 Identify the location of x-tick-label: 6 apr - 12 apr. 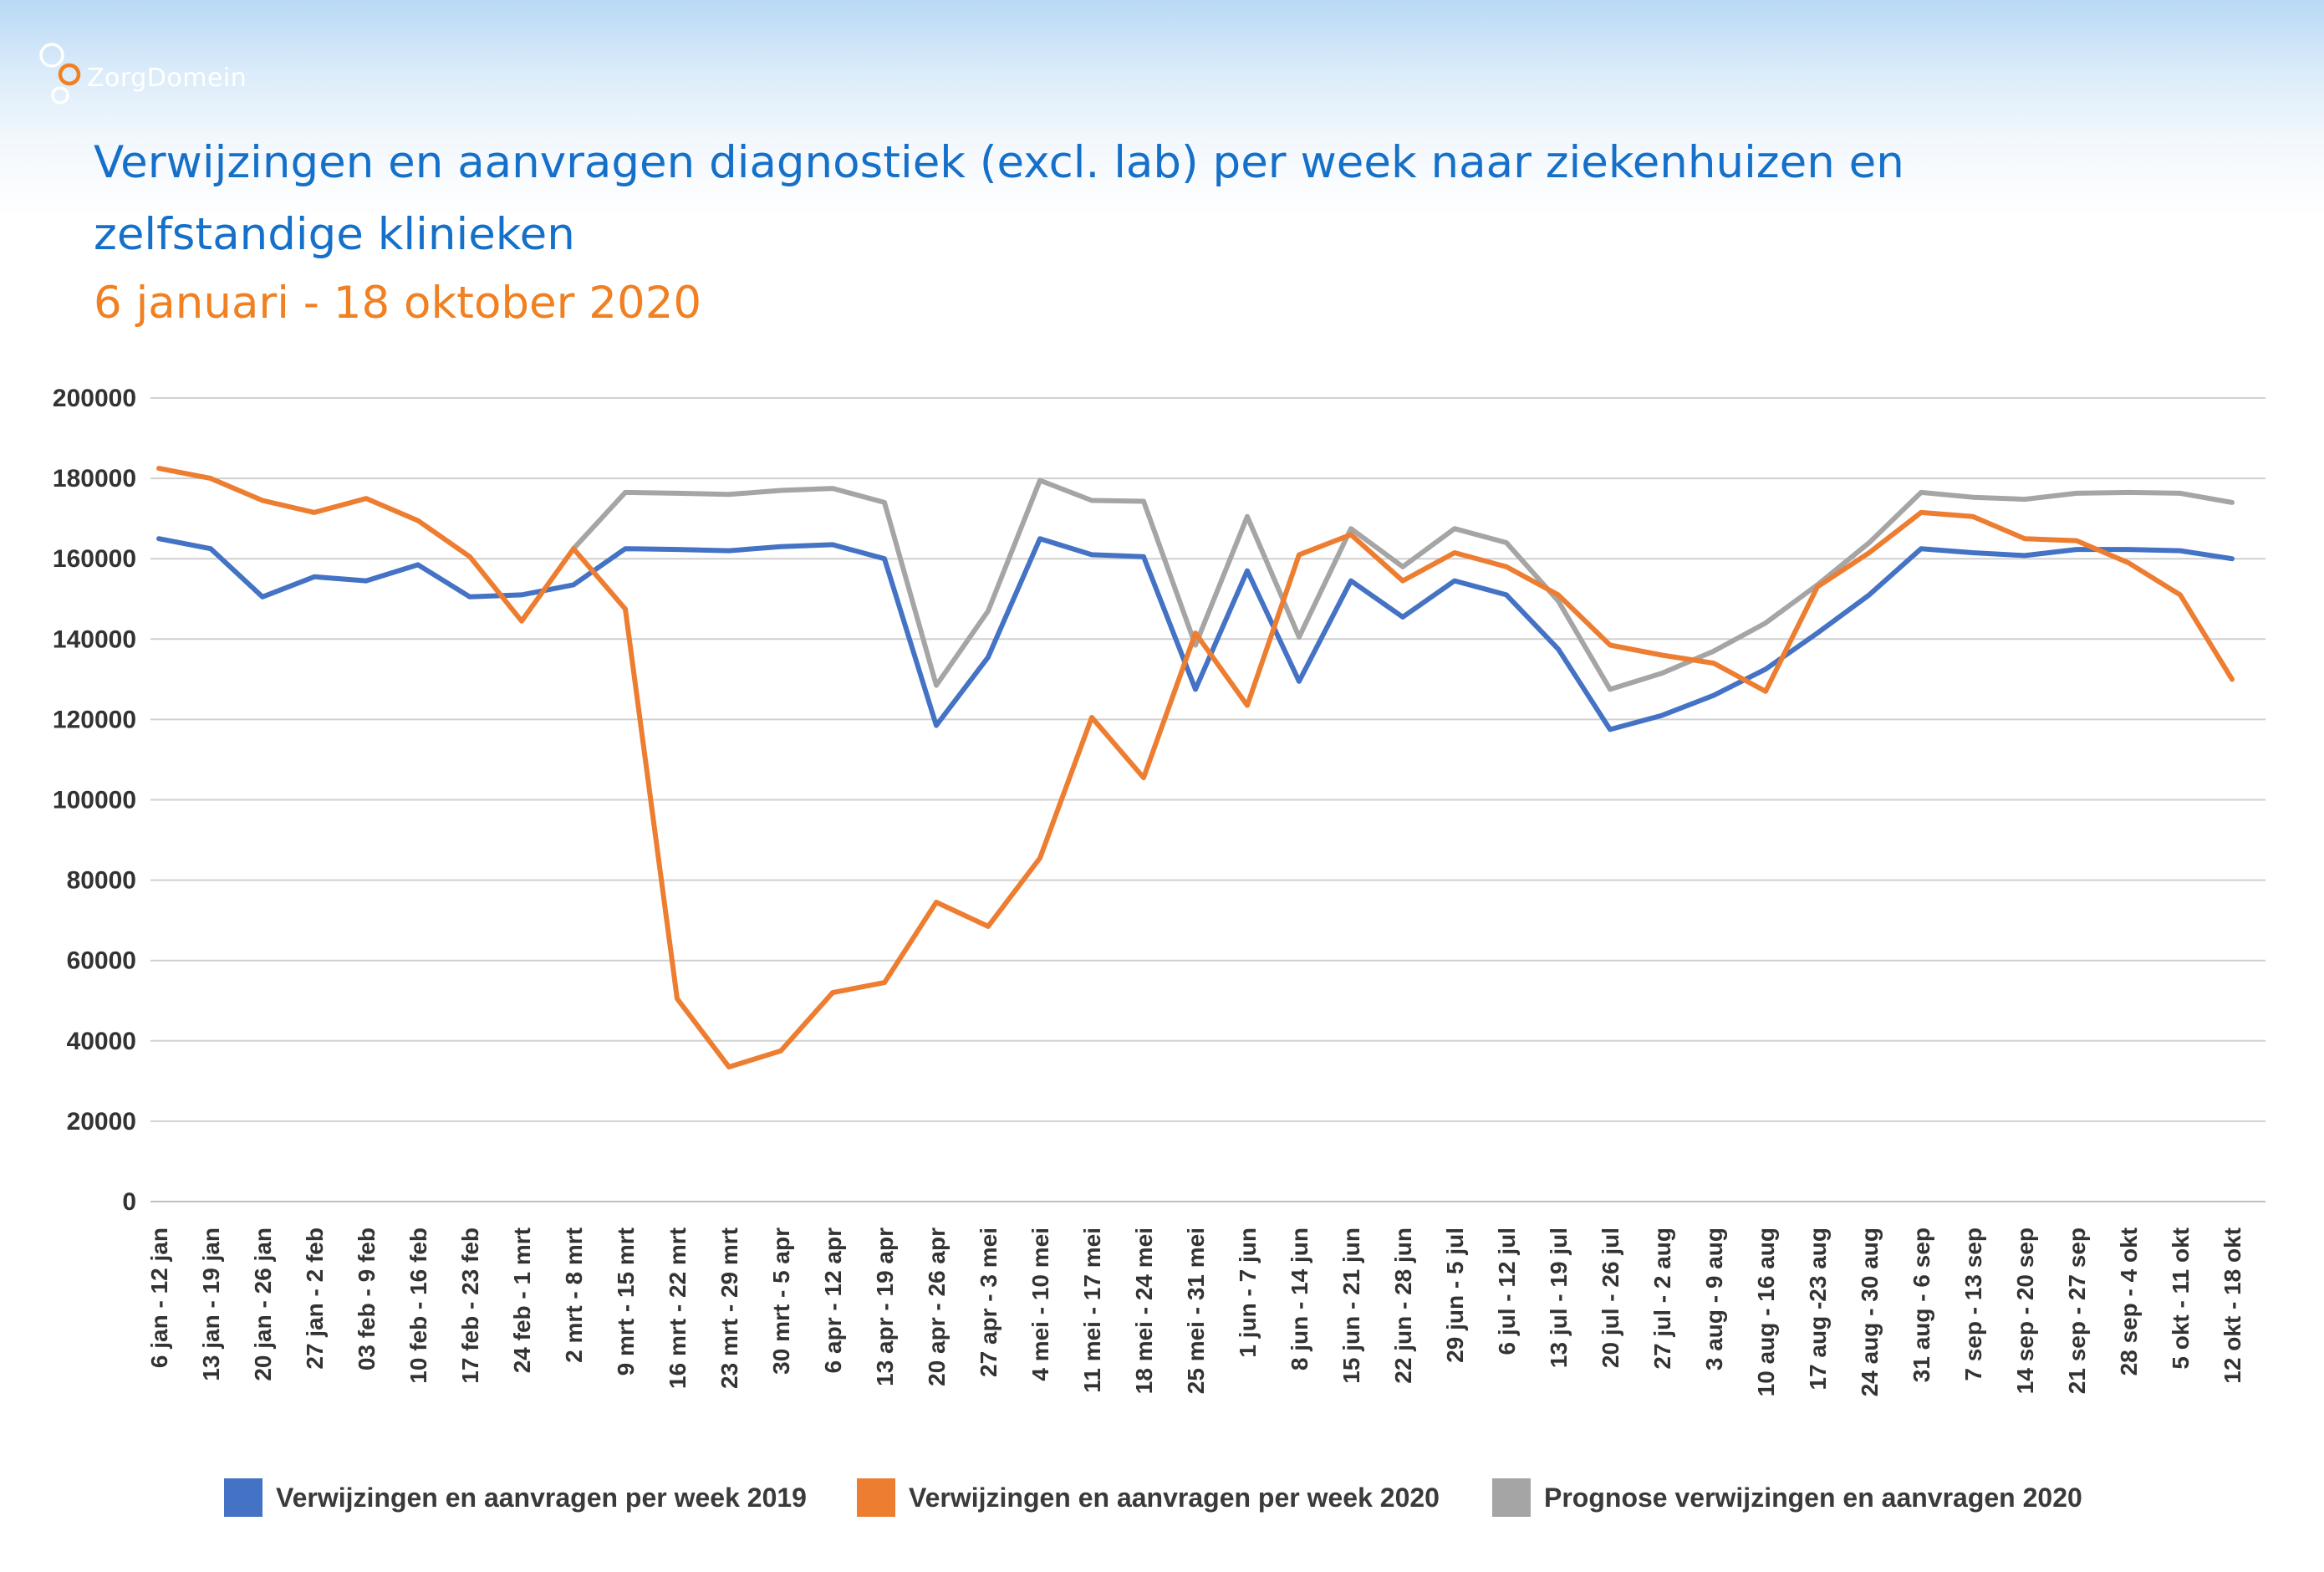
(833, 1300).